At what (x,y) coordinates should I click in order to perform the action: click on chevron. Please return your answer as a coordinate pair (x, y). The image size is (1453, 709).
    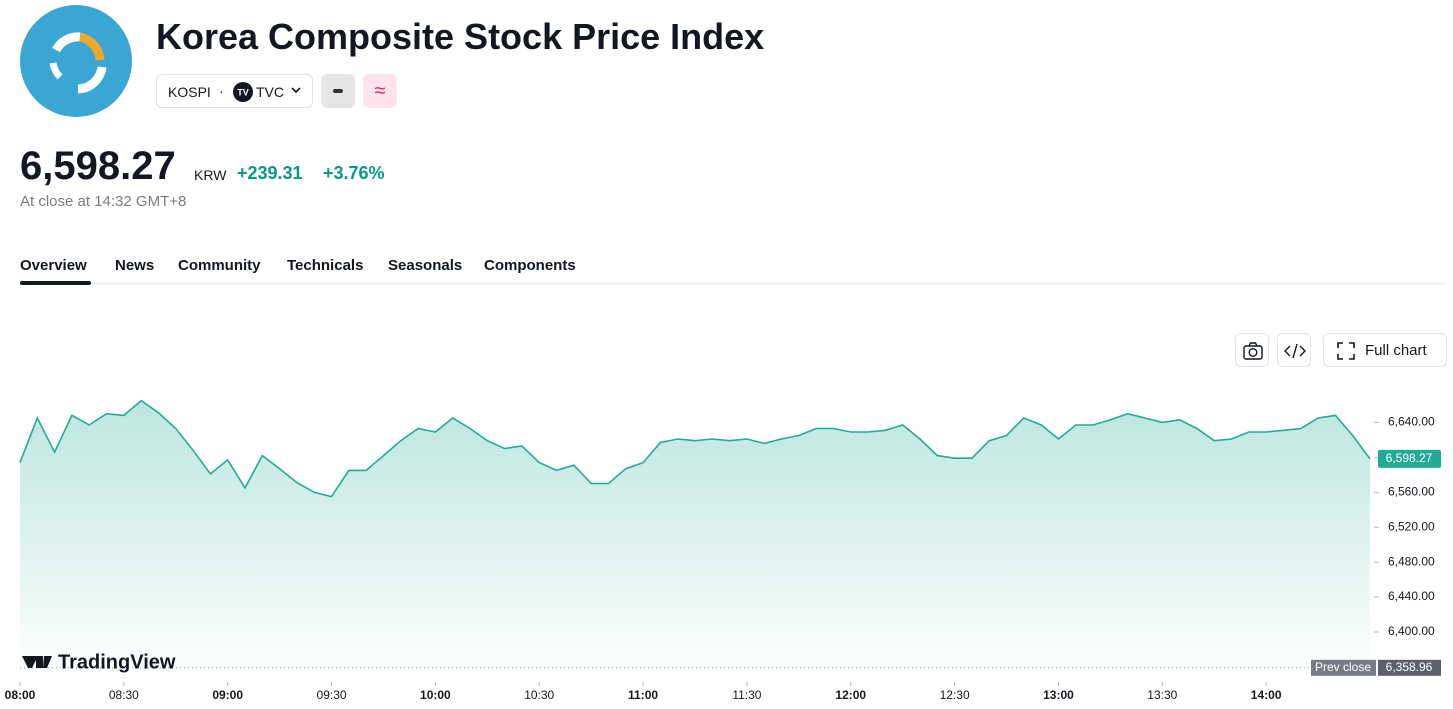
    Looking at the image, I should click on (296, 90).